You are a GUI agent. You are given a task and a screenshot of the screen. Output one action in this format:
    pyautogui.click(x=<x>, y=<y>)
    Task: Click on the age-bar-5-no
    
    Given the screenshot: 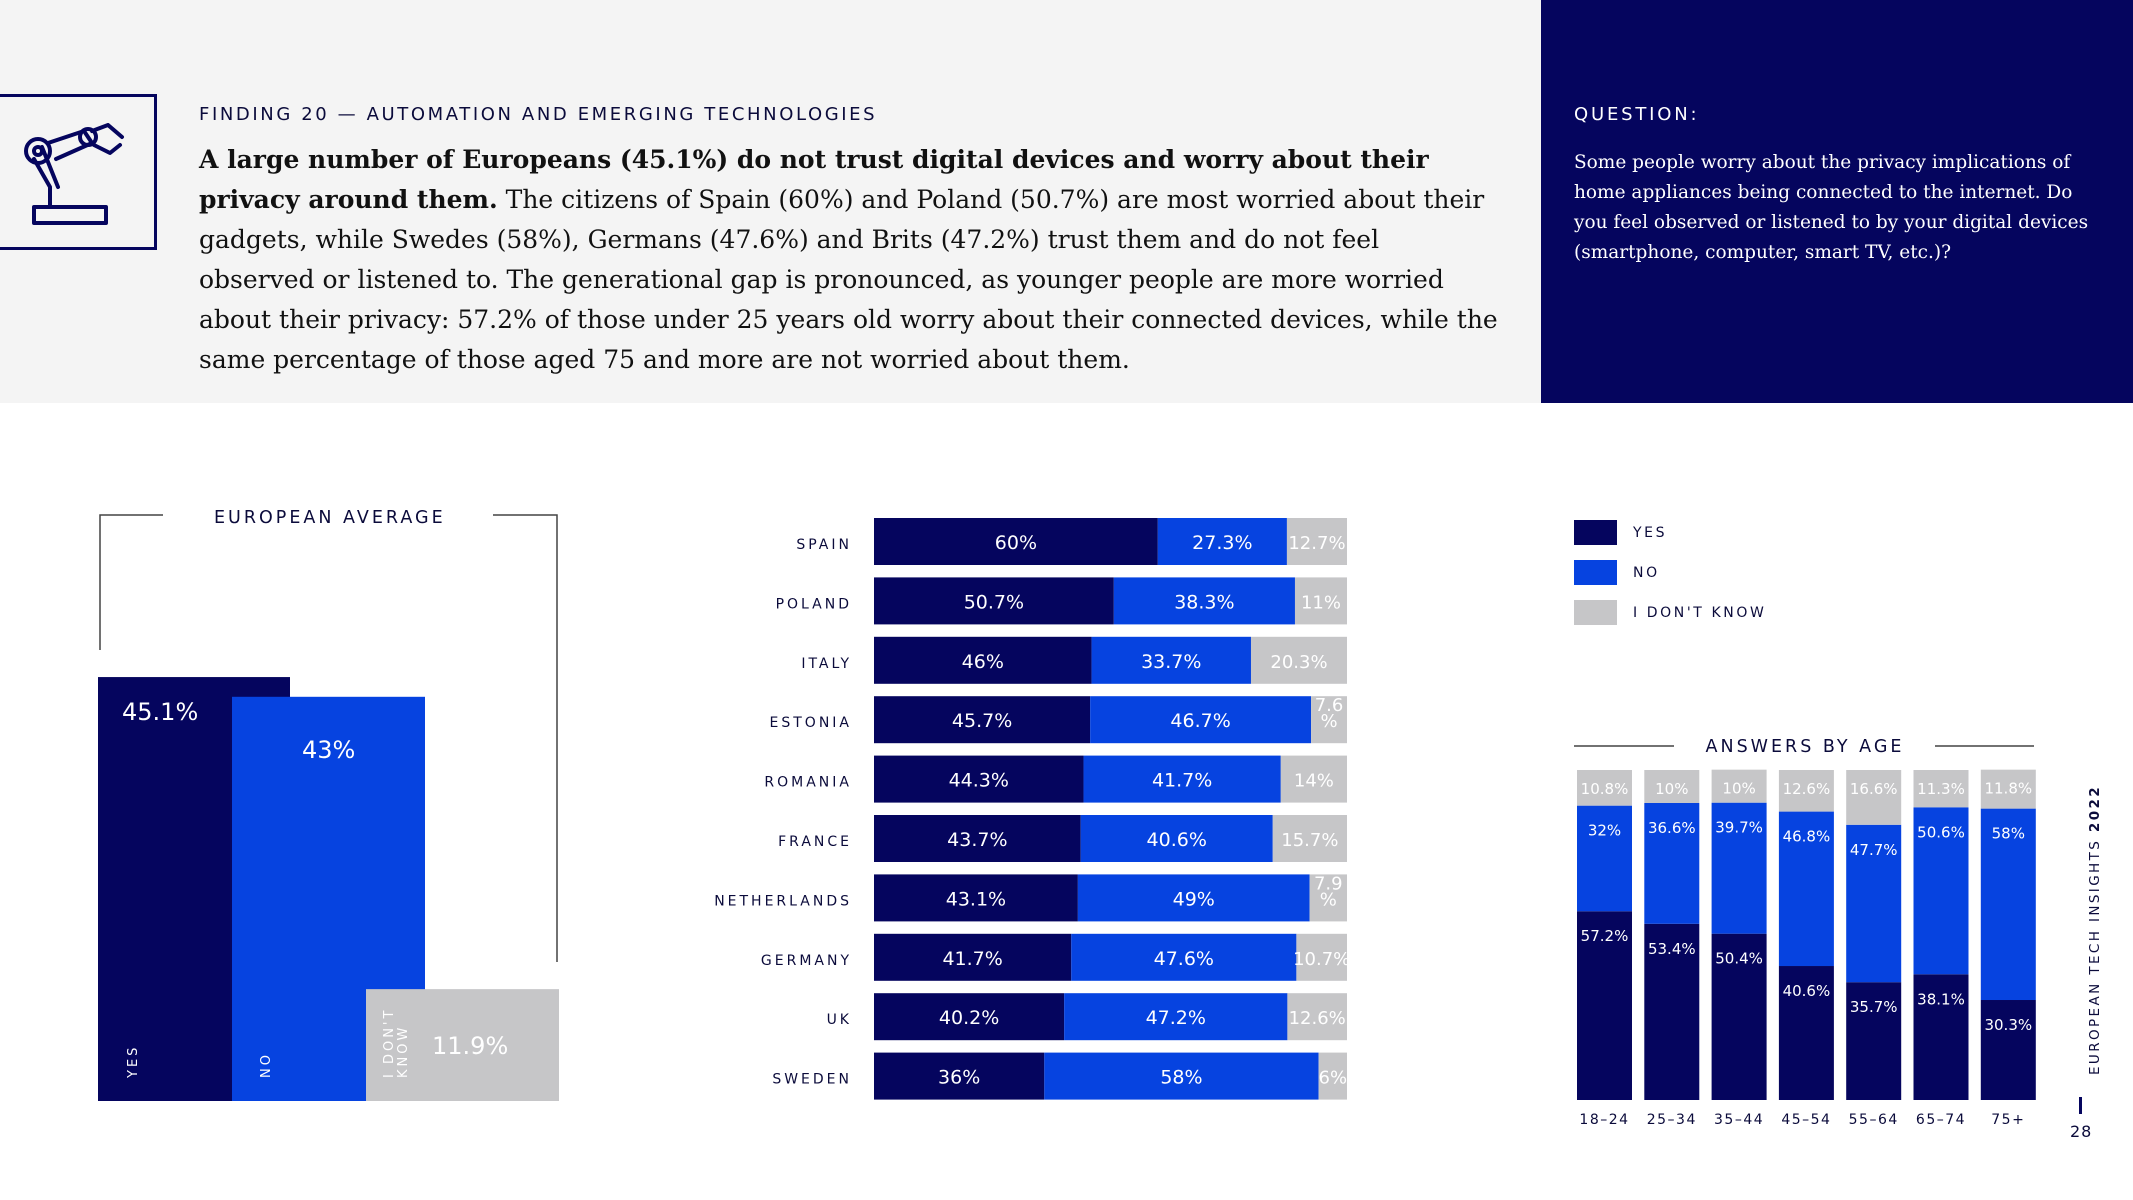 What is the action you would take?
    pyautogui.click(x=1941, y=891)
    